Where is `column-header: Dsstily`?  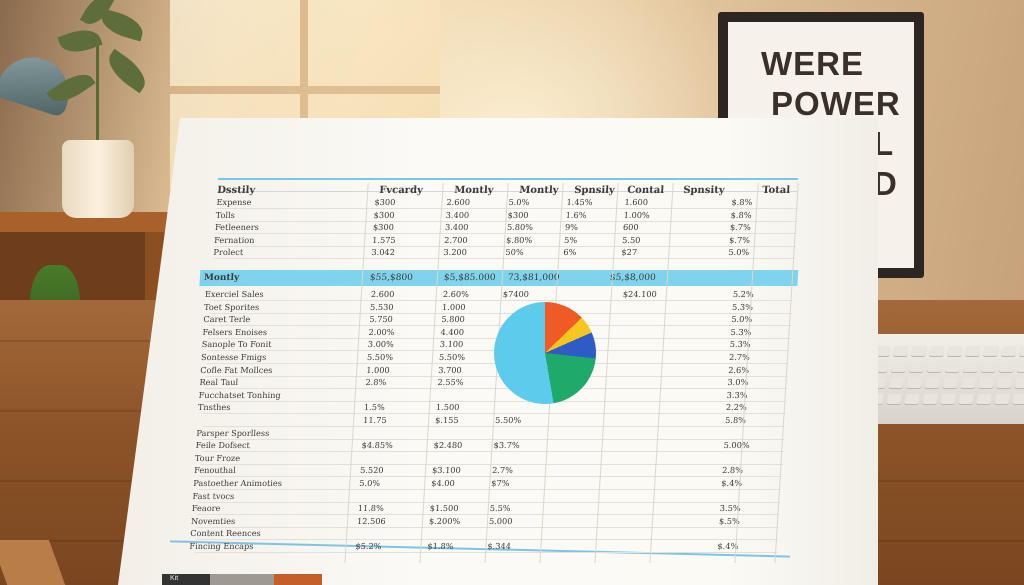
column-header: Dsstily is located at coordinates (236, 190).